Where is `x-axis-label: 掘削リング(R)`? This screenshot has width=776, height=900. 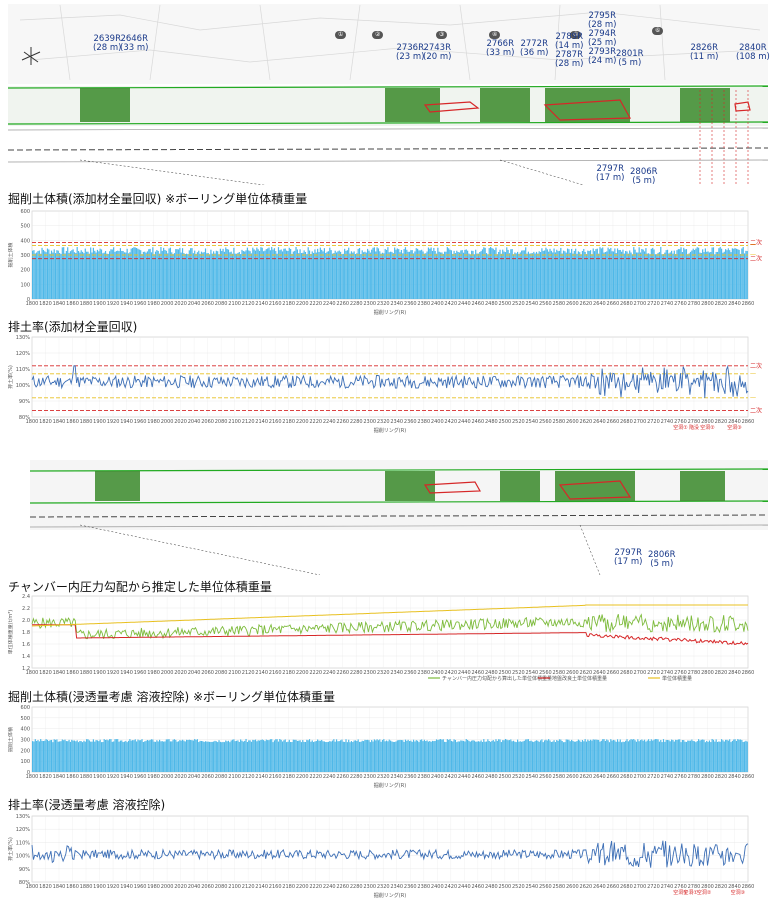 x-axis-label: 掘削リング(R) is located at coordinates (390, 895).